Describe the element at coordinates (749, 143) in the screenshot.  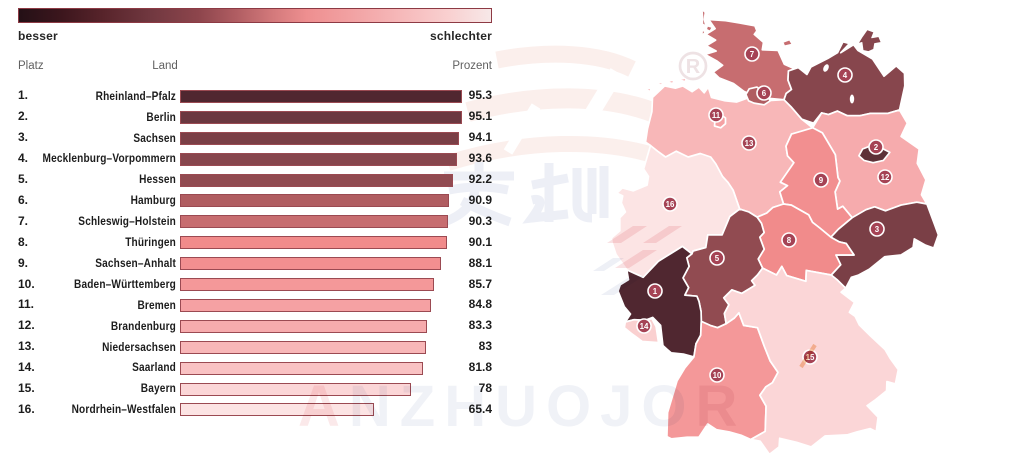
I see `svg-text: 13` at that location.